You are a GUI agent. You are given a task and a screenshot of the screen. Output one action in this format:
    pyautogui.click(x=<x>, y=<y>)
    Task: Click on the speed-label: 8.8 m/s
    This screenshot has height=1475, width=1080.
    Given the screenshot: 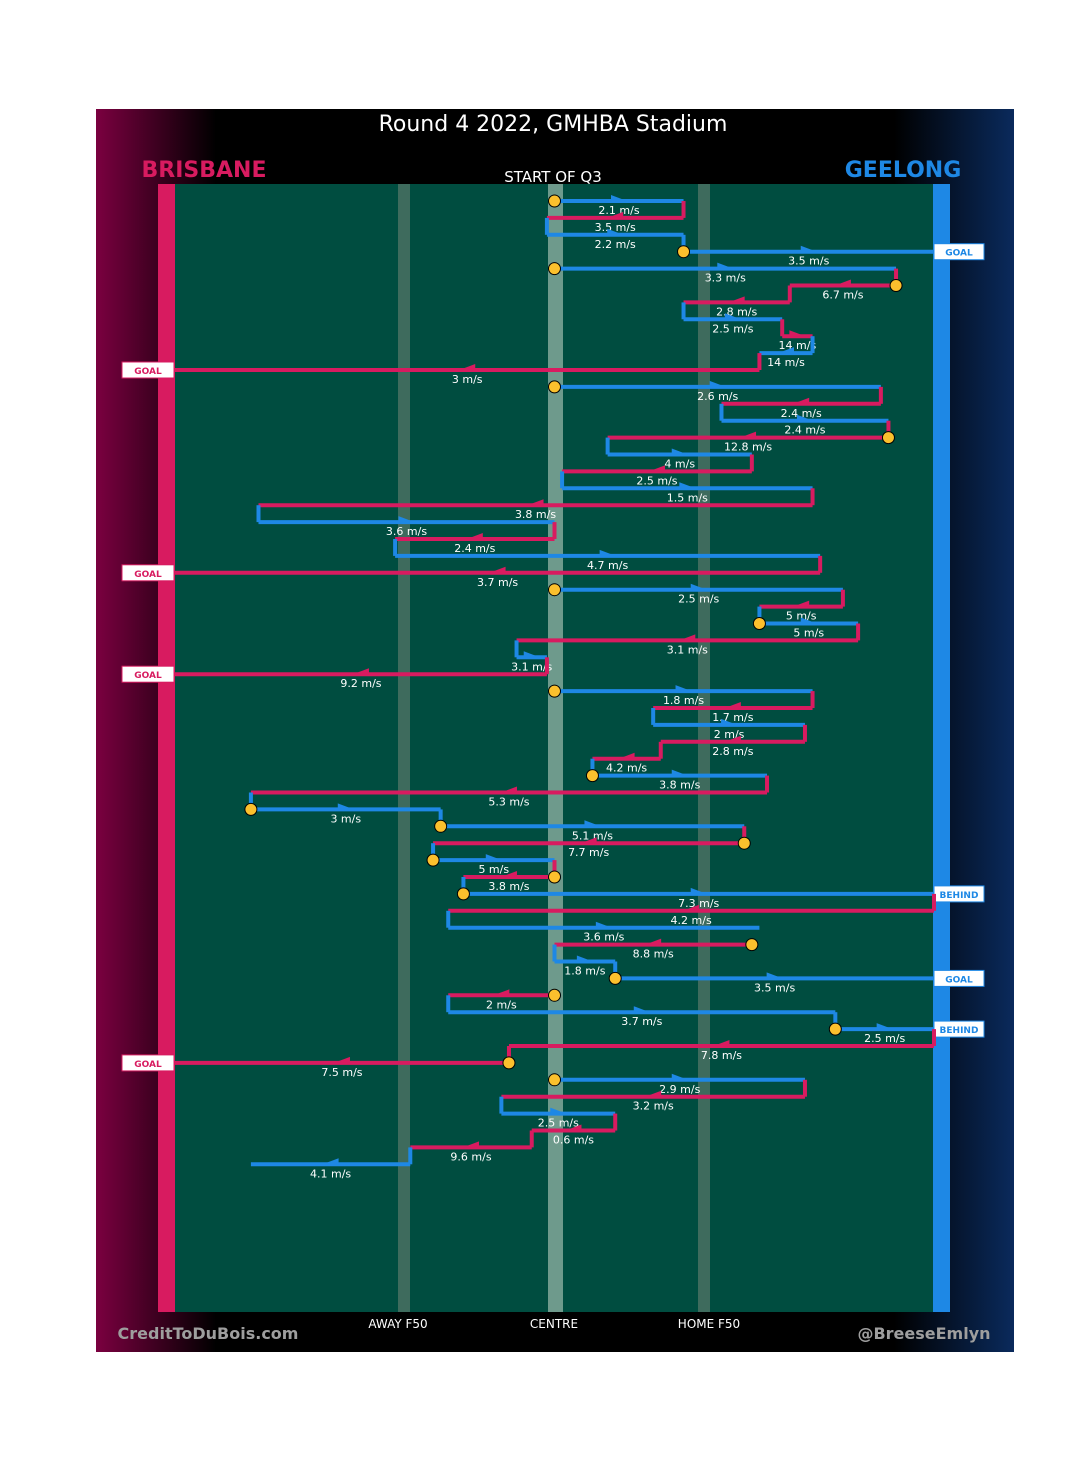 What is the action you would take?
    pyautogui.click(x=653, y=954)
    